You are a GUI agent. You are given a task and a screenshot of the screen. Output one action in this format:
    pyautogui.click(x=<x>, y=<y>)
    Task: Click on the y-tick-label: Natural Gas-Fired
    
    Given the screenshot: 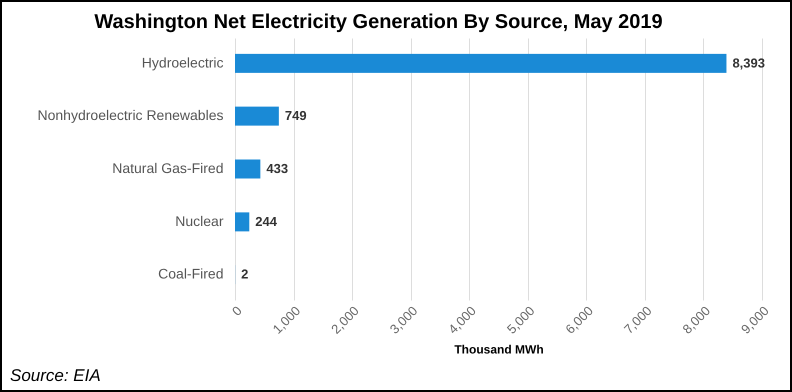 What is the action you would take?
    pyautogui.click(x=168, y=168)
    